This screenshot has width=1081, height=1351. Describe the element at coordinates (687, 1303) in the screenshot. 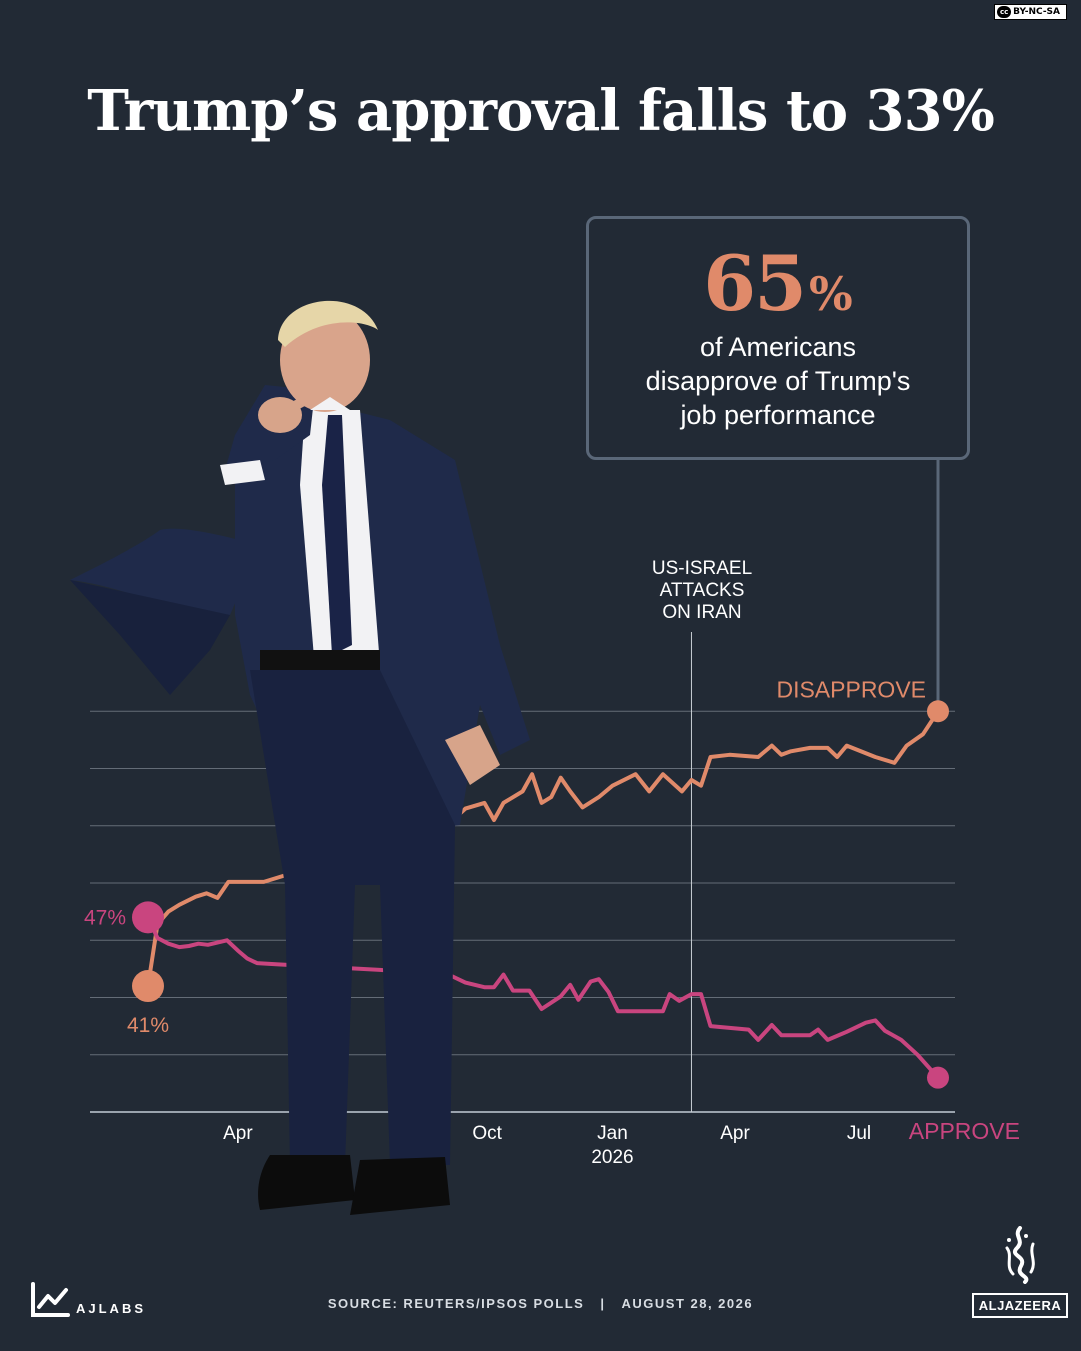

I see `date-text: AUGUST 28, 2026` at that location.